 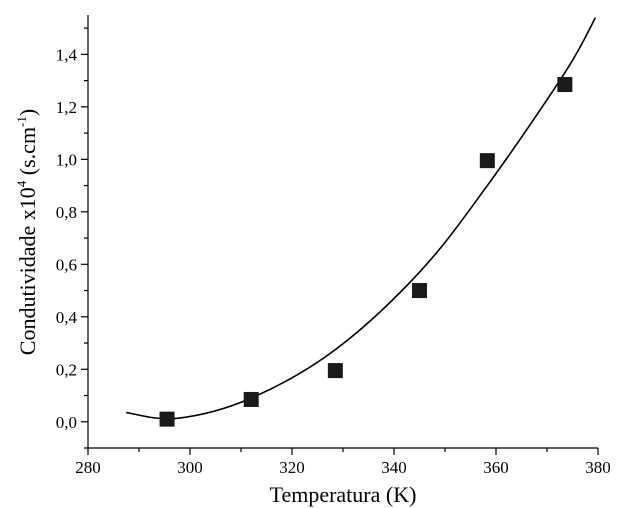 What do you see at coordinates (21, 121) in the screenshot?
I see `y-axis-title-unit-exponent: -1` at bounding box center [21, 121].